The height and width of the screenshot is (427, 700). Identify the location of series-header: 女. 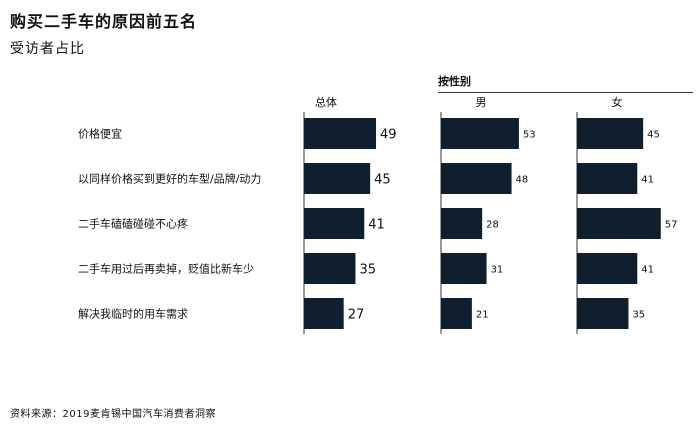
(617, 102).